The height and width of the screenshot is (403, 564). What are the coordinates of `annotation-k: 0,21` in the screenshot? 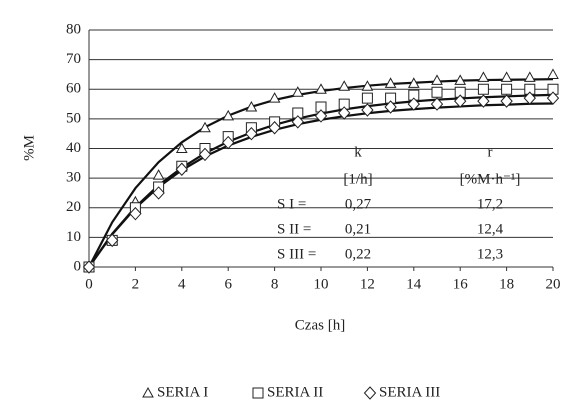 It's located at (358, 229).